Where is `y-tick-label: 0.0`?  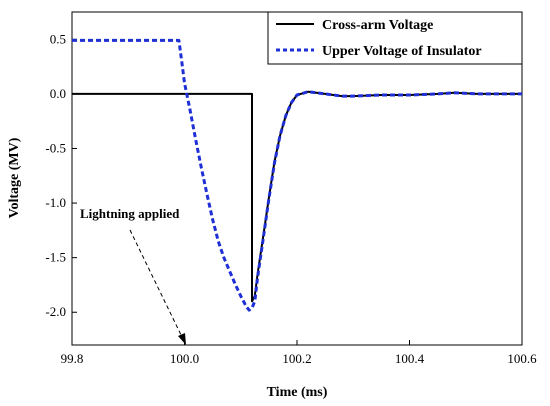 y-tick-label: 0.0 is located at coordinates (58, 93).